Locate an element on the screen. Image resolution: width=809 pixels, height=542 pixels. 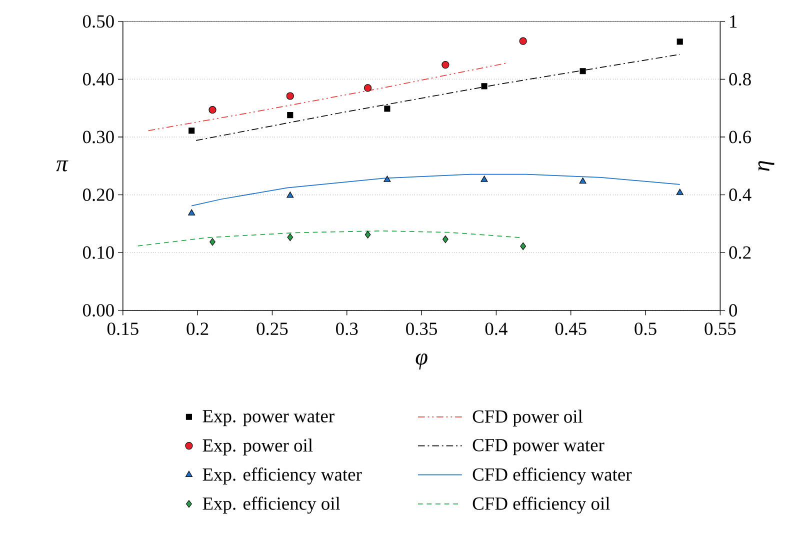
y-tick-label: 0.30 is located at coordinates (98, 137).